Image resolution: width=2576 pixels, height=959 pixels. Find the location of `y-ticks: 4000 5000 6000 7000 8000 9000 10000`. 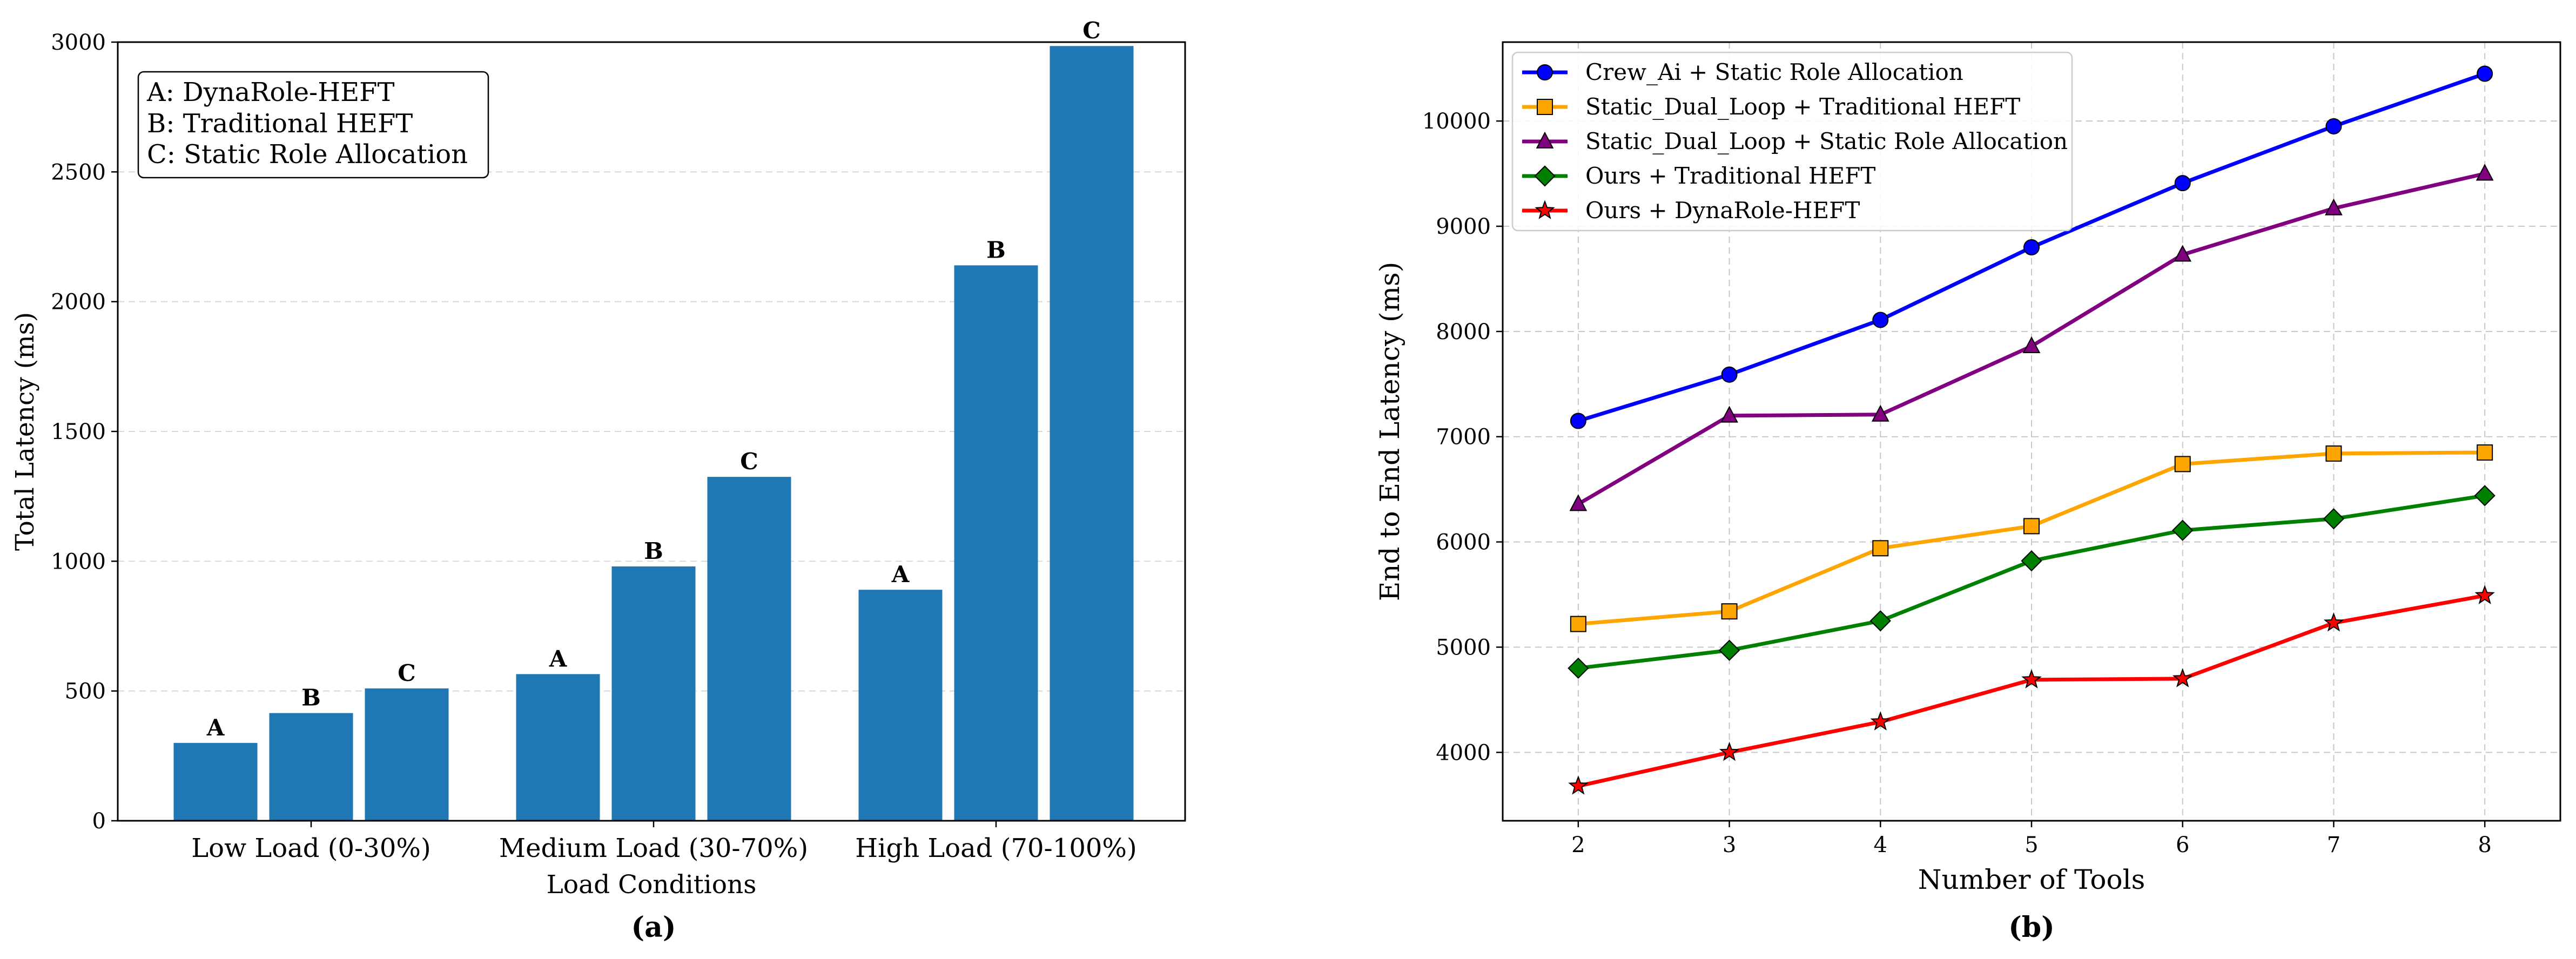

y-ticks: 4000 5000 6000 7000 8000 9000 10000 is located at coordinates (1462, 437).